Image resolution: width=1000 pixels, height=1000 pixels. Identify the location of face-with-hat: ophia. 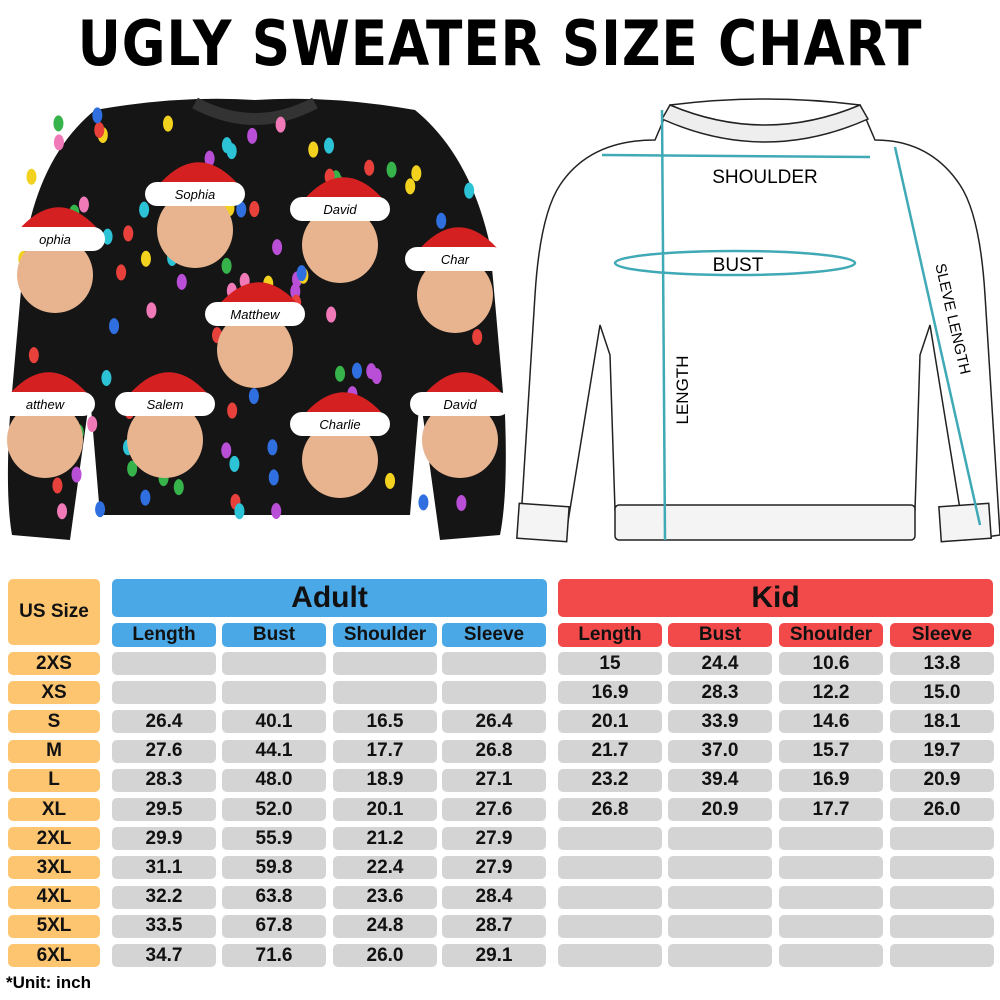
(55, 260).